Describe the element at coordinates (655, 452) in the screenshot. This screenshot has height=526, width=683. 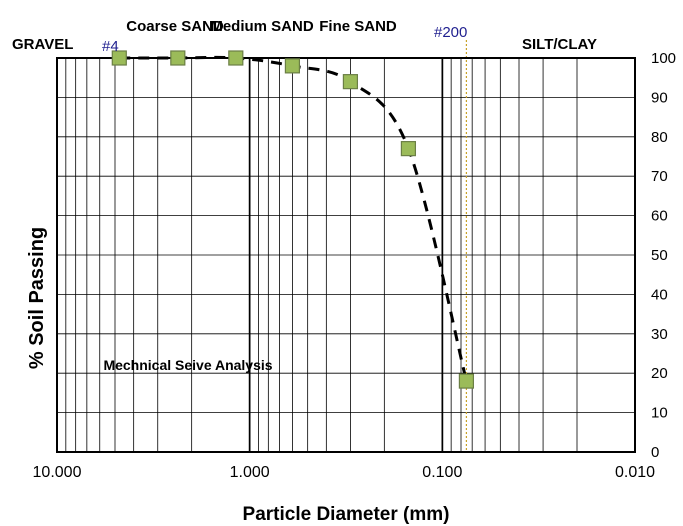
I see `y-tick-label: 0` at that location.